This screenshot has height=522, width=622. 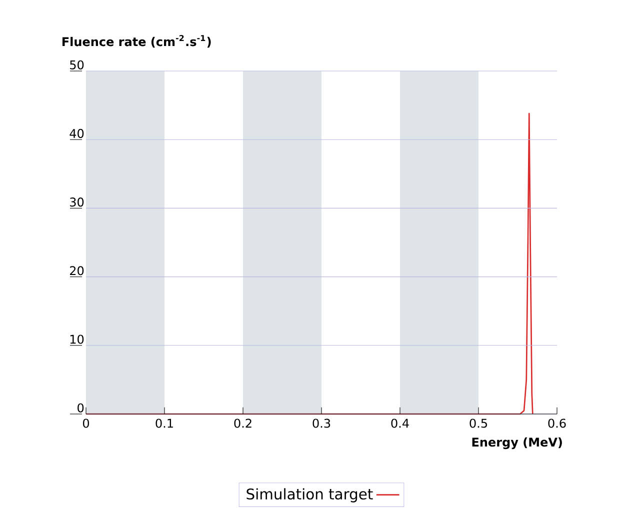 I want to click on x-tick-label: 0.3, so click(x=321, y=423).